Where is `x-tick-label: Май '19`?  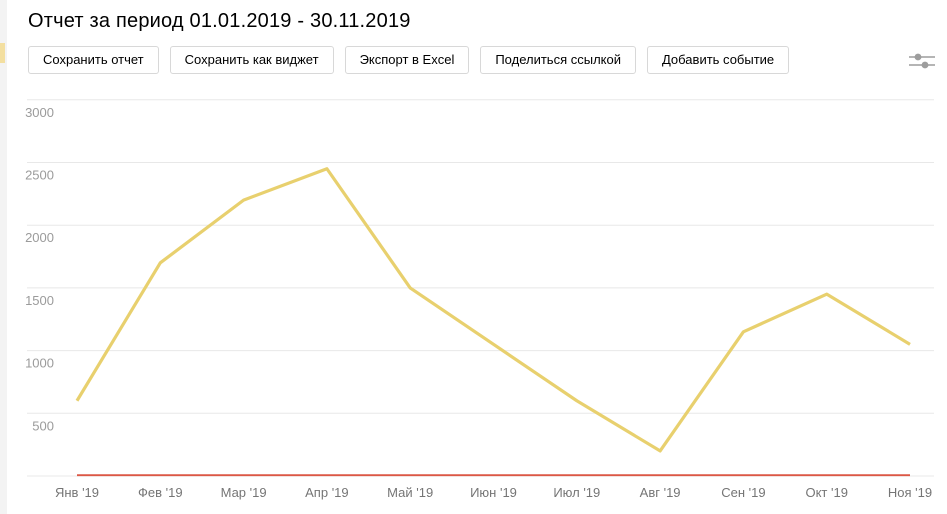 x-tick-label: Май '19 is located at coordinates (410, 492).